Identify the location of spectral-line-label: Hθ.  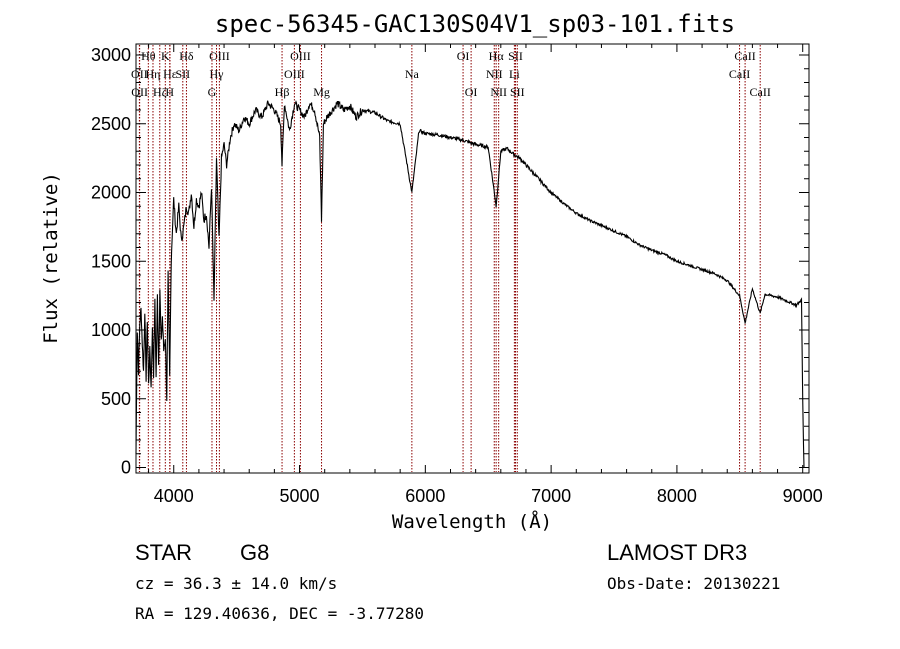
(148, 56).